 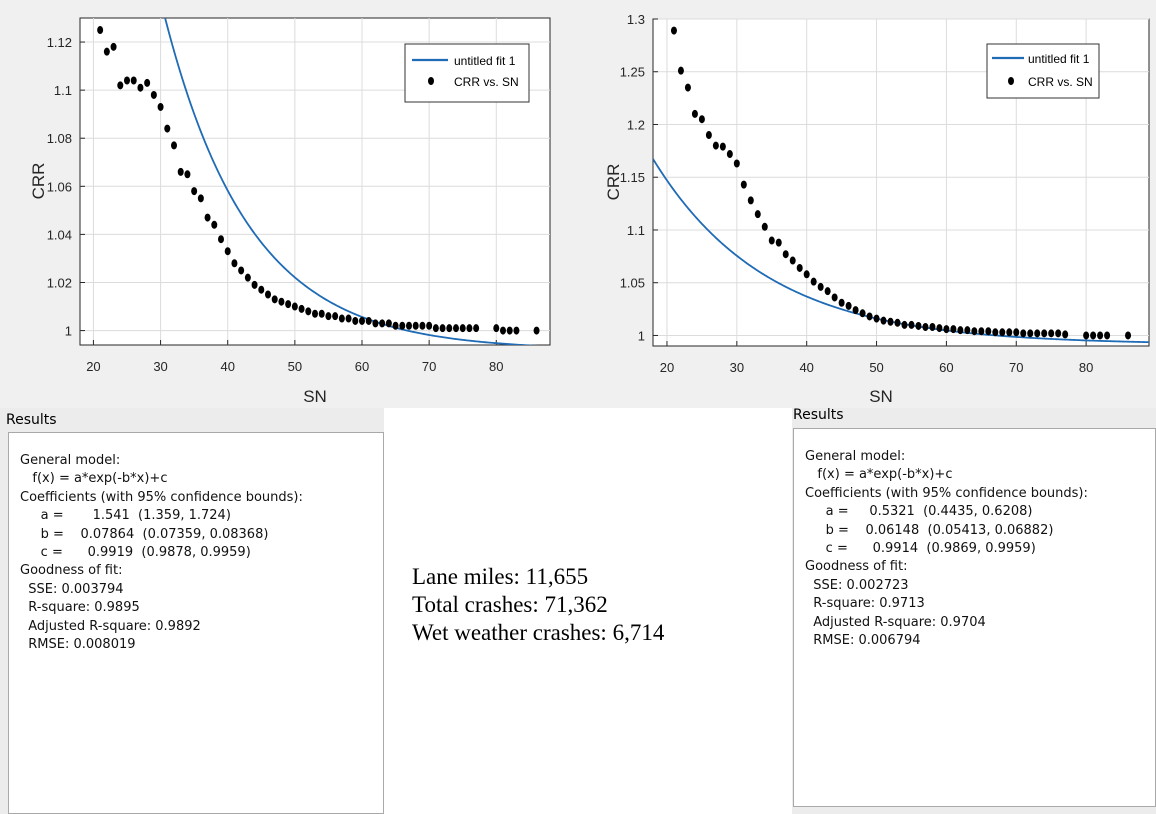 What do you see at coordinates (510, 604) in the screenshot?
I see `total-crashes-text: Total crashes: 71,362` at bounding box center [510, 604].